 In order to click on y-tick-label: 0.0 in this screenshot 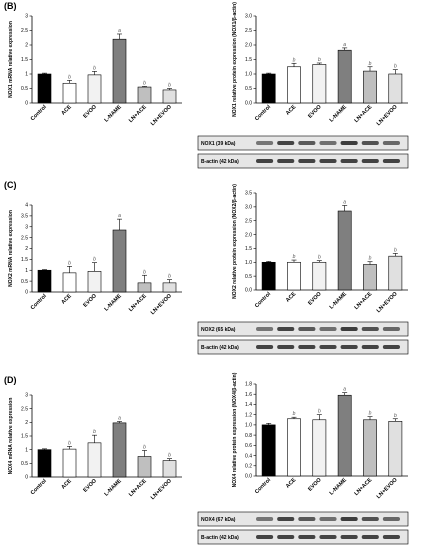, I will do `click(248, 104)`.